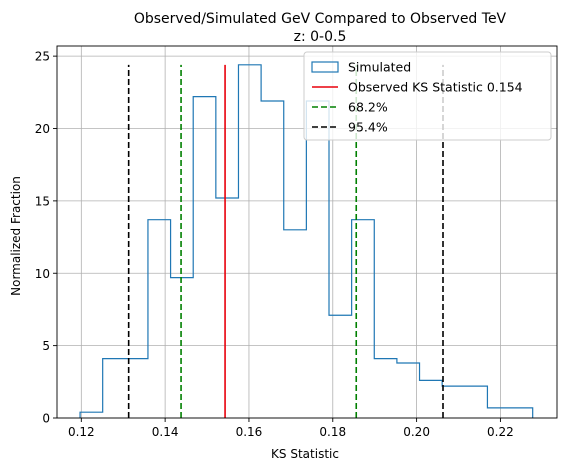 The width and height of the screenshot is (563, 470). I want to click on legend-box, so click(427, 96).